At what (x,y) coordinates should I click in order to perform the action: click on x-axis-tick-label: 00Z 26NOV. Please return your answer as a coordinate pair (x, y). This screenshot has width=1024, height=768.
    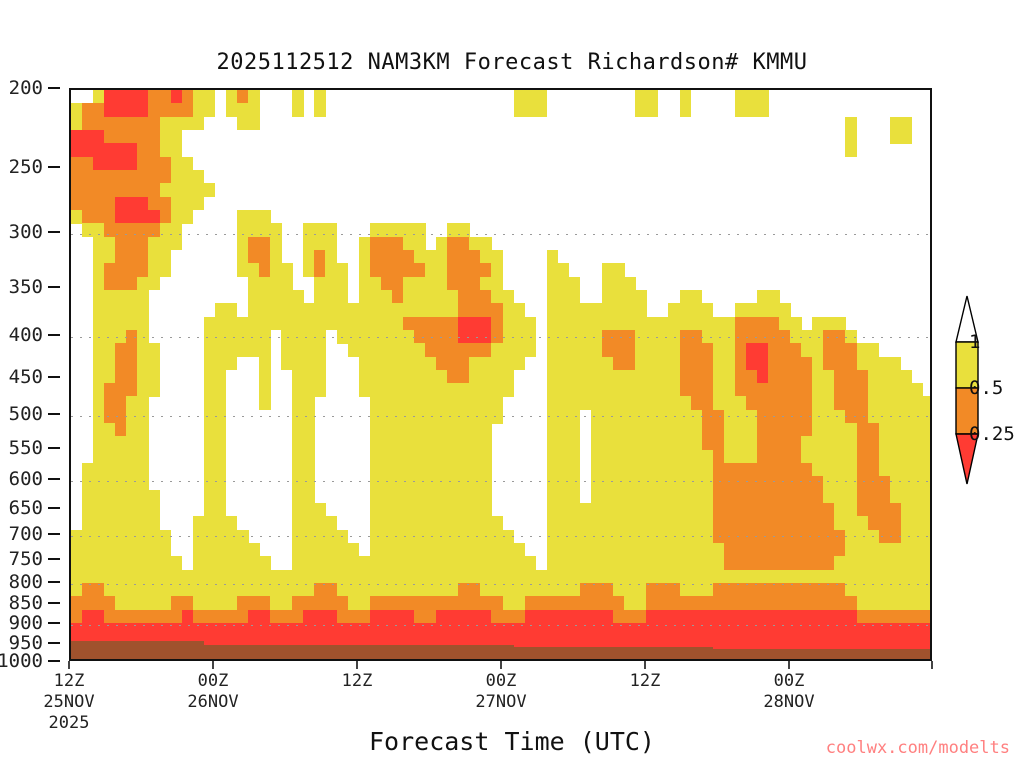
    Looking at the image, I should click on (213, 691).